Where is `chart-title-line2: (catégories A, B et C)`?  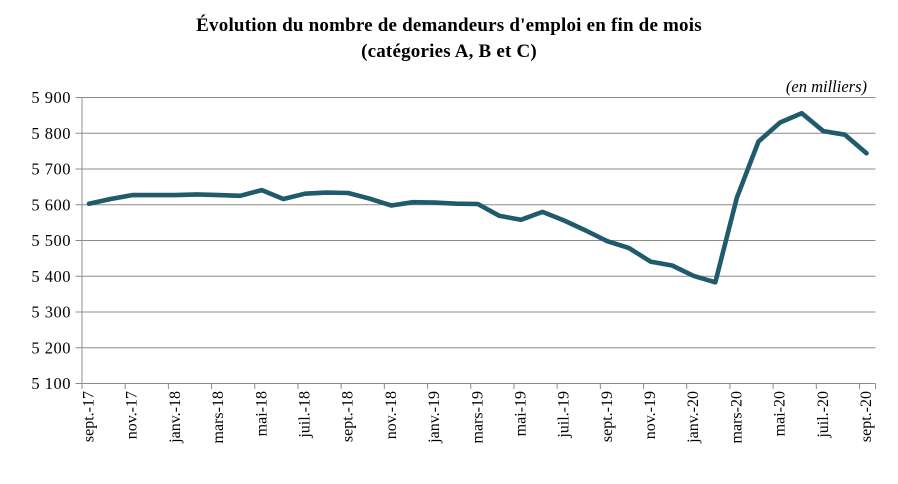
chart-title-line2: (catégories A, B et C) is located at coordinates (449, 51).